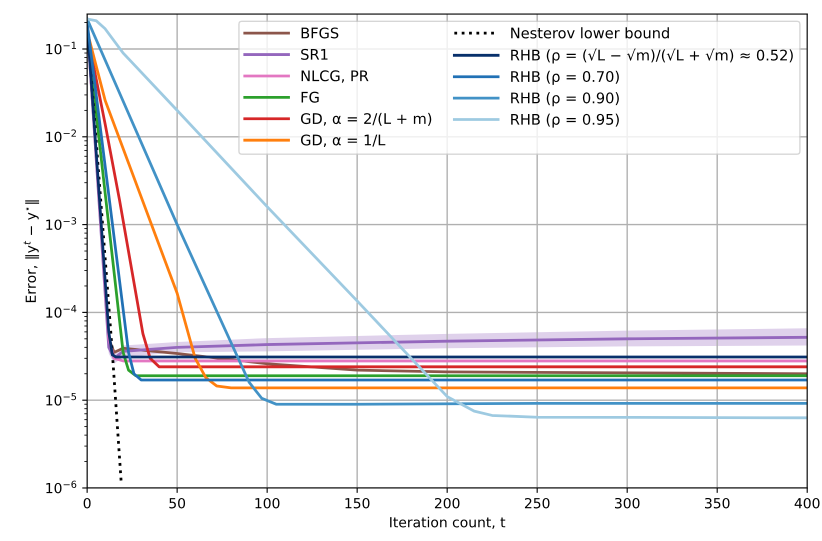 Image resolution: width=822 pixels, height=541 pixels. I want to click on legend-label: RHB (ρ = (√L − √m)/(√L + √m) ≈ 0.52), so click(652, 56).